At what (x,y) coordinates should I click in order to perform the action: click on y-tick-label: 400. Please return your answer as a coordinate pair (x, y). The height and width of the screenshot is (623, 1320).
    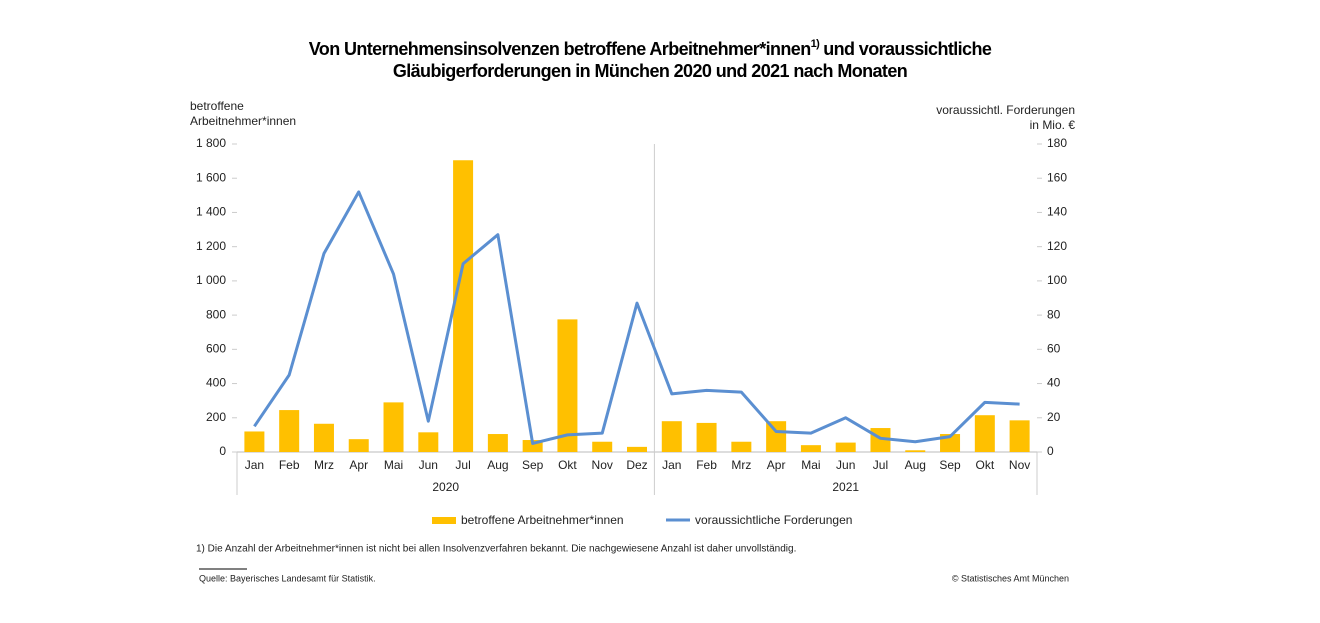
    Looking at the image, I should click on (216, 383).